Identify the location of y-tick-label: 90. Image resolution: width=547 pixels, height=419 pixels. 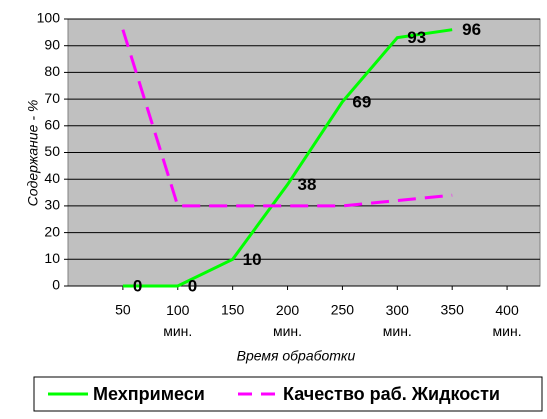
(52, 44).